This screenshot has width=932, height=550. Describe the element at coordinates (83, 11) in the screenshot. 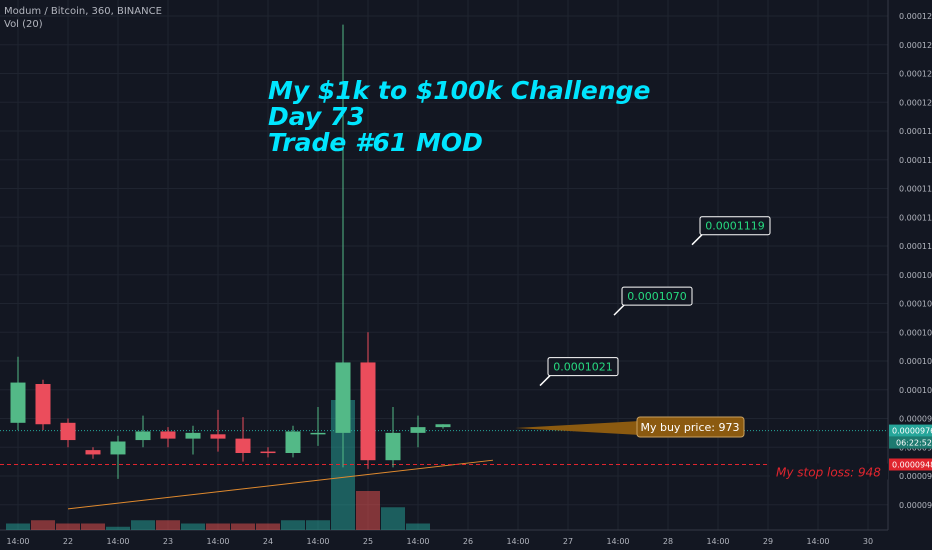

I see `symbol-title: Modum / Bitcoin, 360, BINANCE` at that location.